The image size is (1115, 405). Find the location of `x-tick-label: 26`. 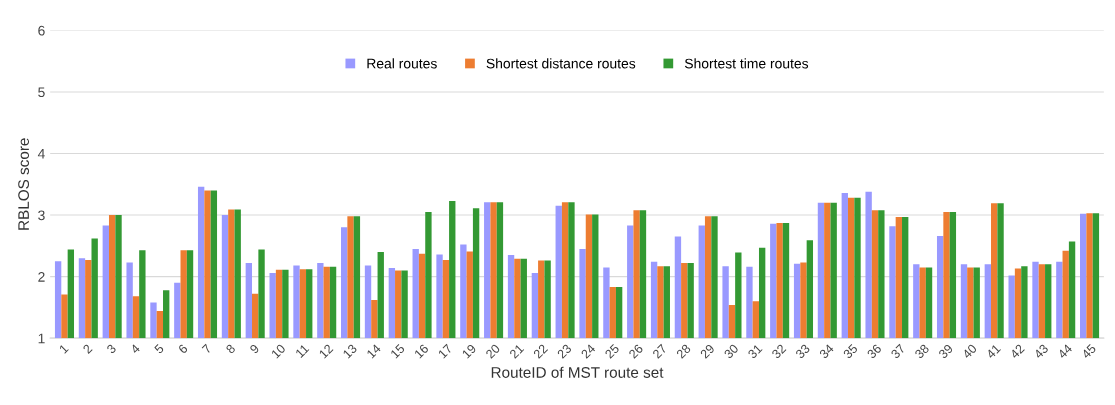

x-tick-label: 26 is located at coordinates (636, 351).